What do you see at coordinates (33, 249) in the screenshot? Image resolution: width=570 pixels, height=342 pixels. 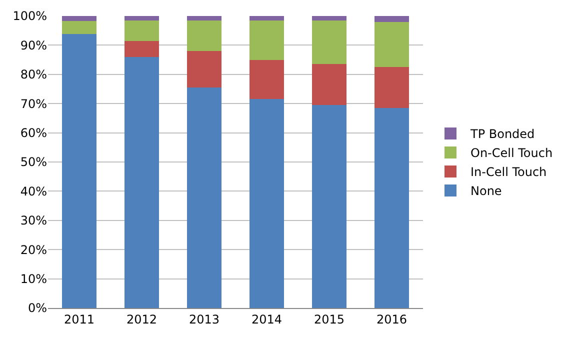 I see `y-tick-label: 20%` at bounding box center [33, 249].